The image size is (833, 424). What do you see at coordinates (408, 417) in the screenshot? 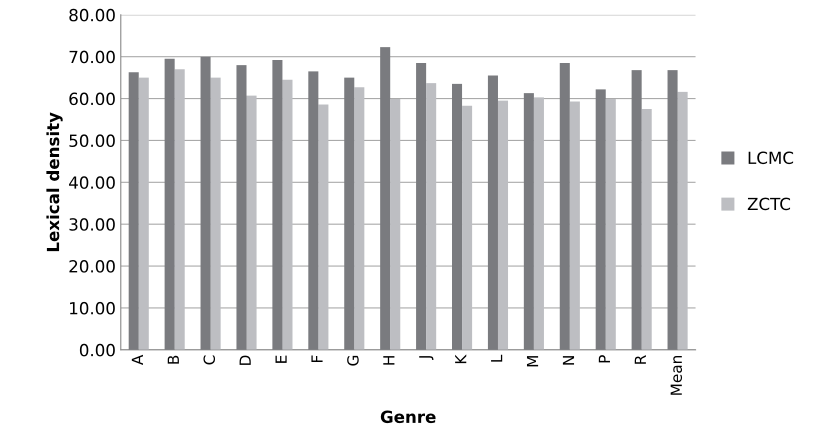
I see `x-axis-title: Genre` at bounding box center [408, 417].